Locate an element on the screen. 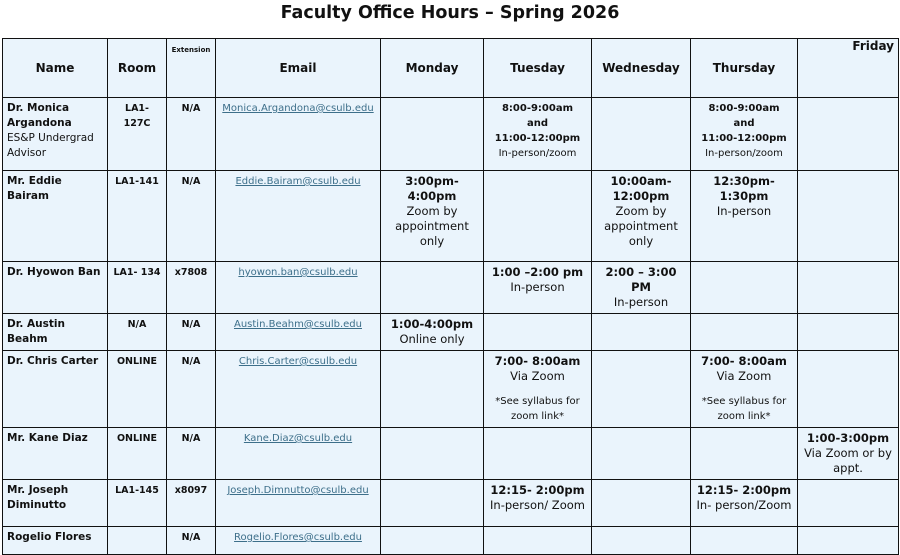 The width and height of the screenshot is (900, 555). hours-line: 1:00 –2:00 pm is located at coordinates (537, 272).